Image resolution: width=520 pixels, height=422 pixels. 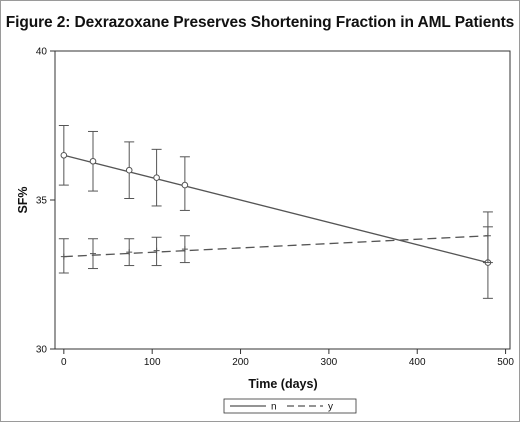 I want to click on series-y, so click(x=275, y=242).